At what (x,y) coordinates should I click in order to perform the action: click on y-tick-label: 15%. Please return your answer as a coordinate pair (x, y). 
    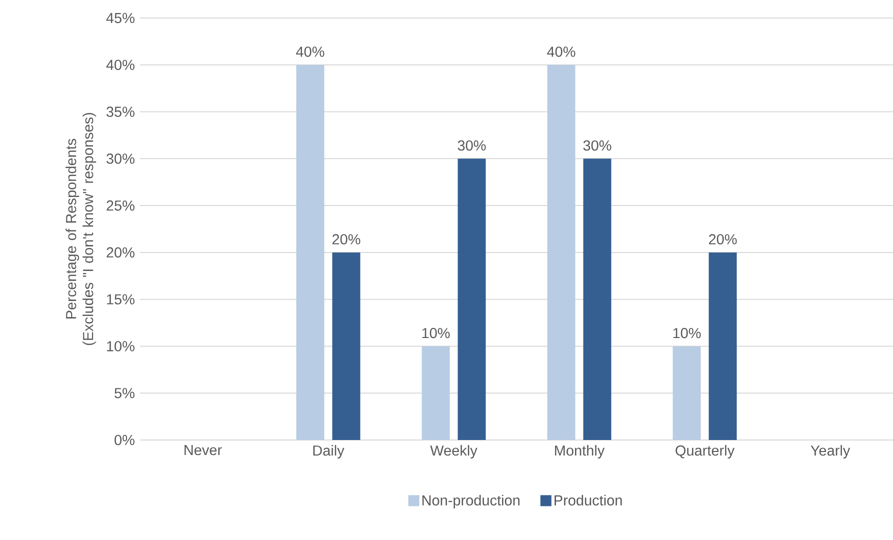
    Looking at the image, I should click on (120, 299).